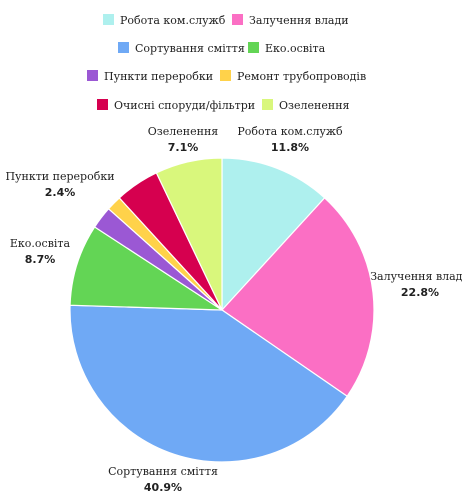  Describe the element at coordinates (290, 131) in the screenshot. I see `slice-label: Робота ком.служб` at that location.